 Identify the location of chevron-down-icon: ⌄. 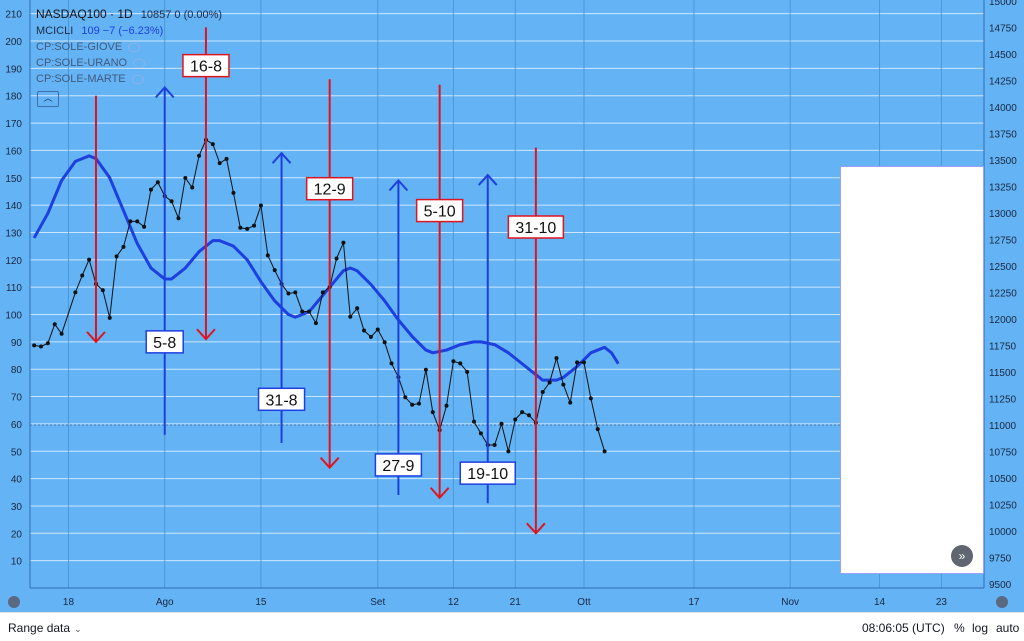
(78, 629).